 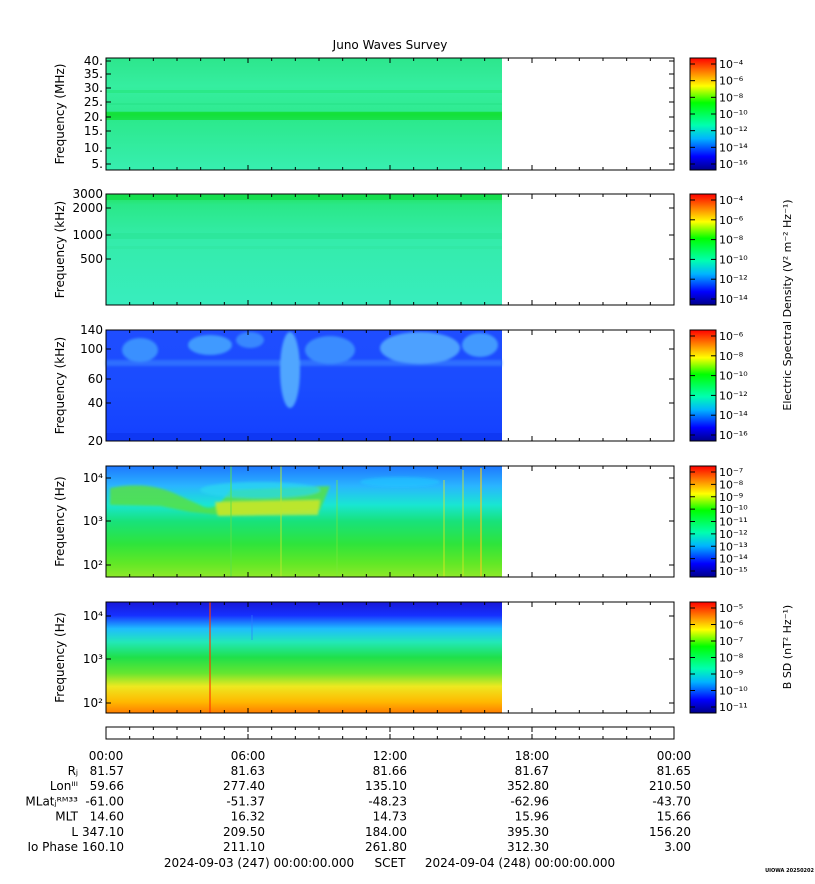 What do you see at coordinates (64, 786) in the screenshot?
I see `ephemeris-label: Lonᴵᴵᴵ` at bounding box center [64, 786].